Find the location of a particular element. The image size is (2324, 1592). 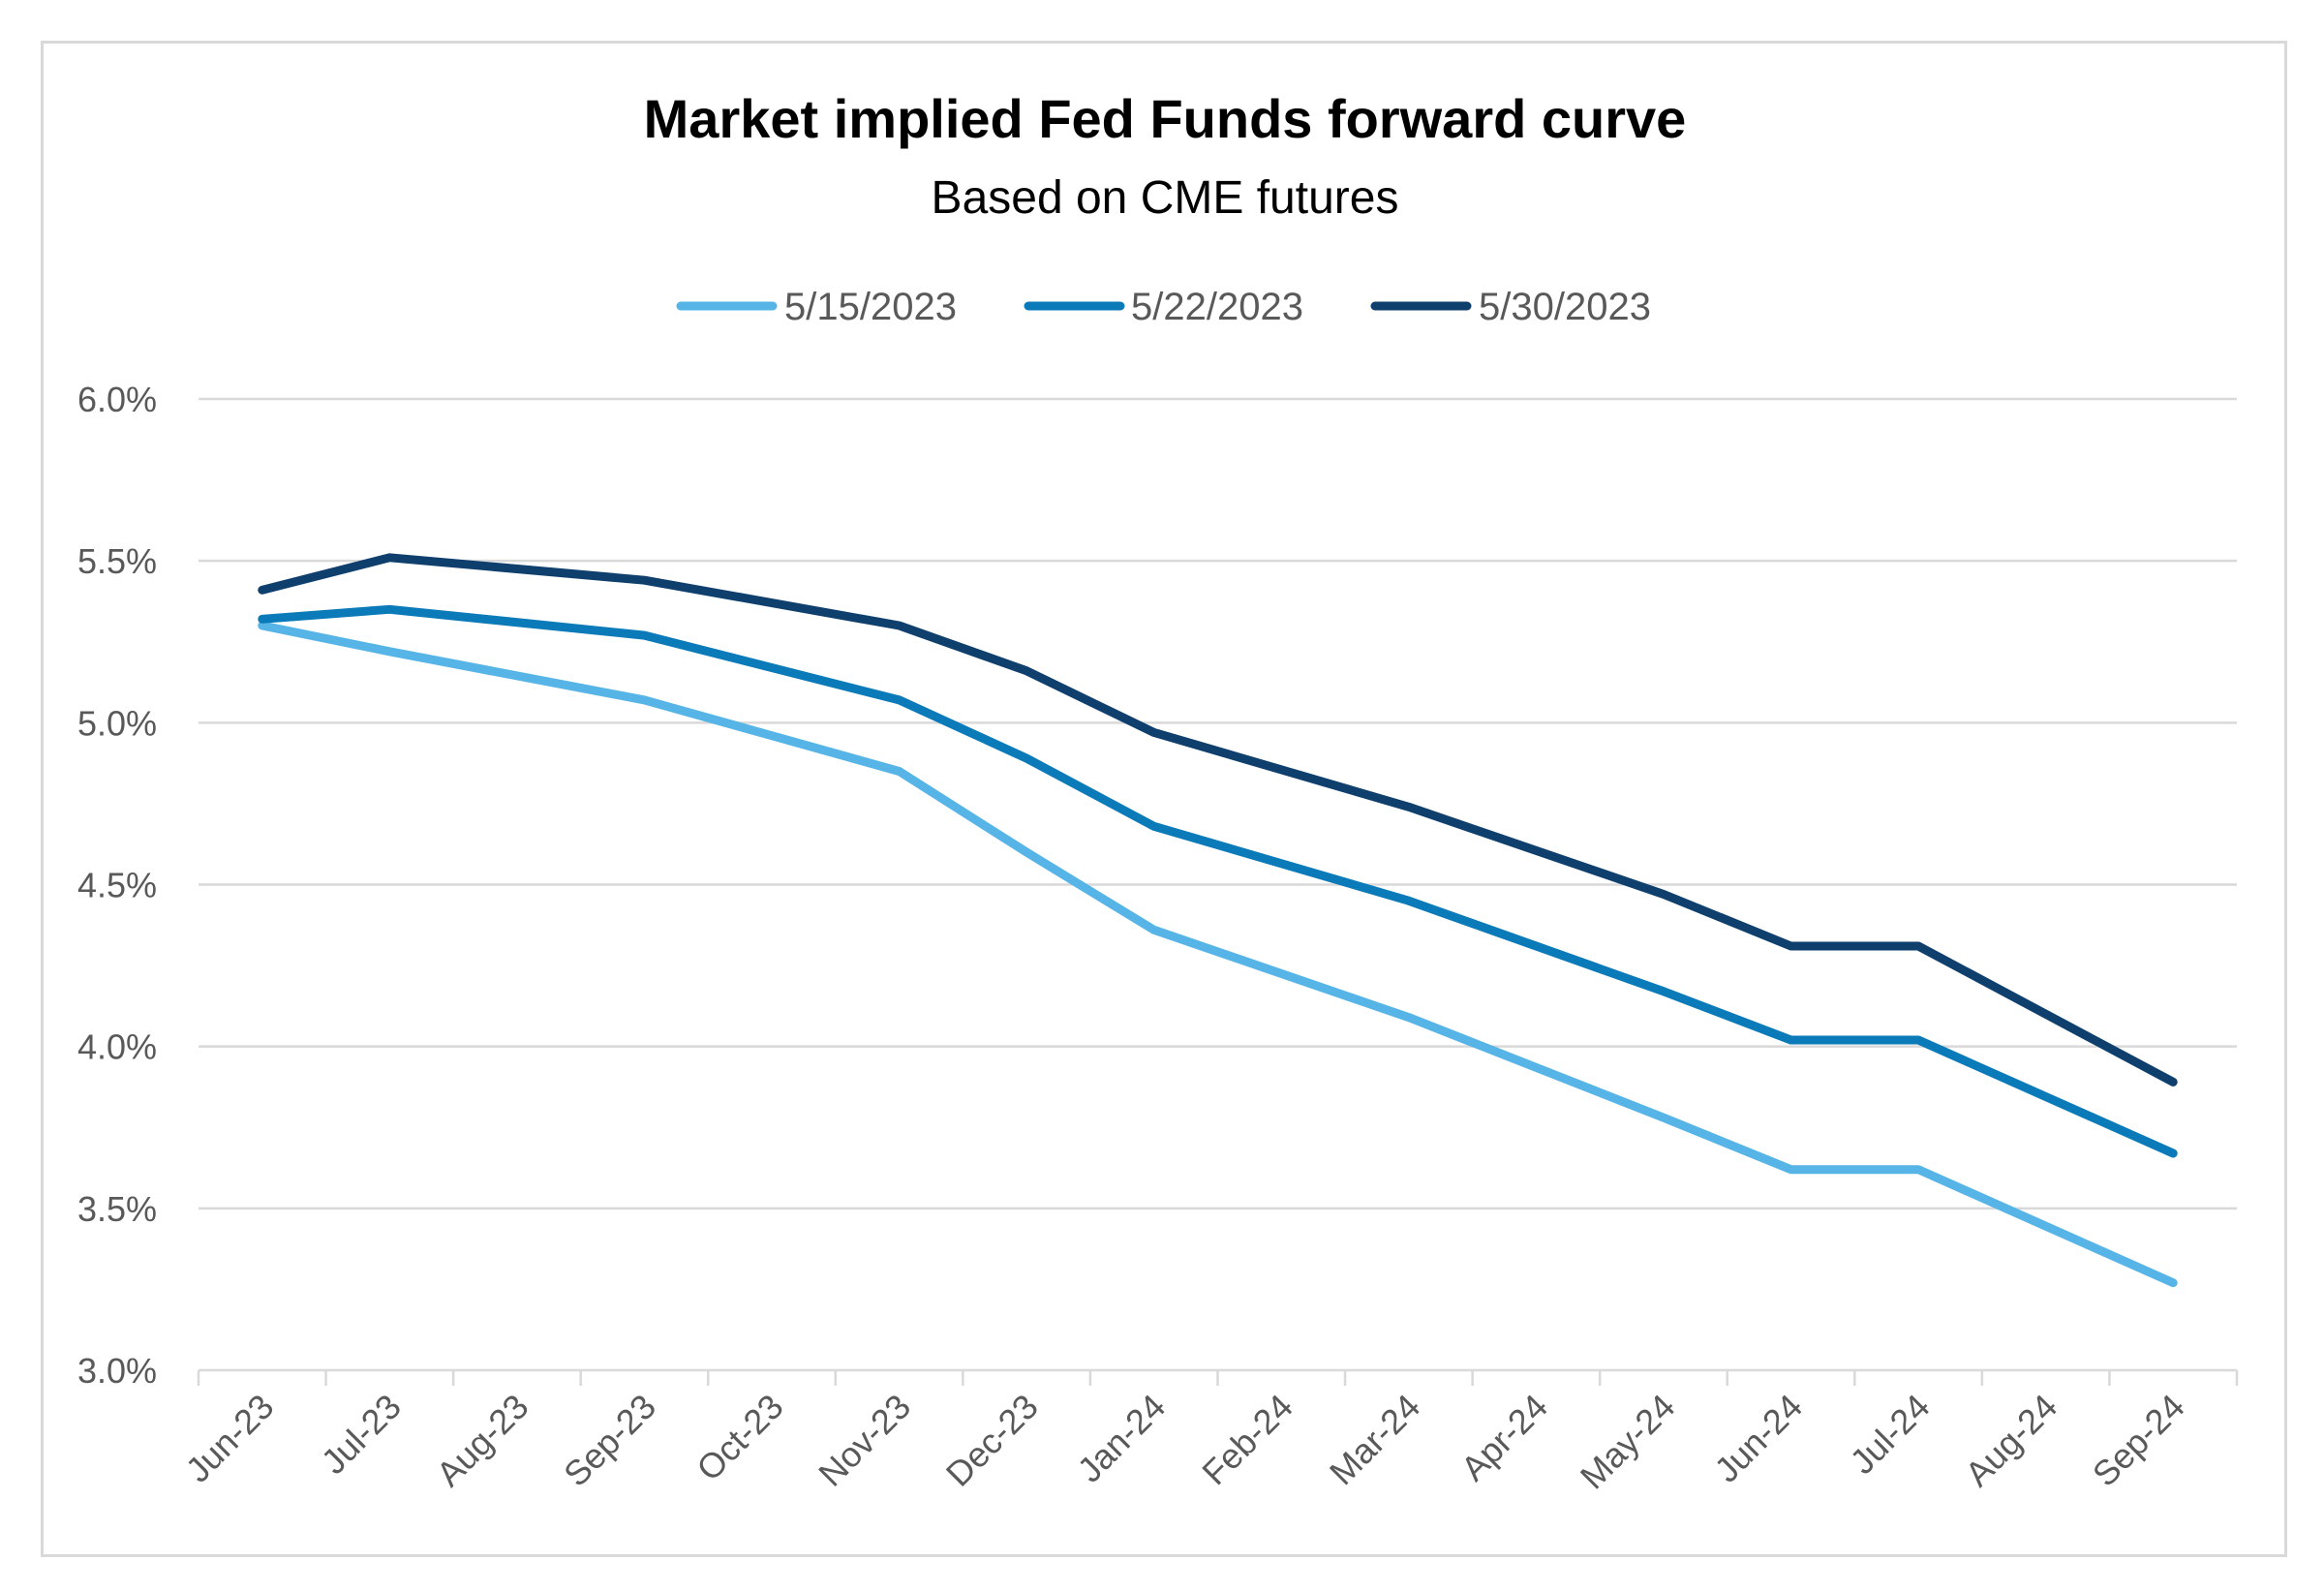

x-tick-label: Jul-24 is located at coordinates (1889, 1434).